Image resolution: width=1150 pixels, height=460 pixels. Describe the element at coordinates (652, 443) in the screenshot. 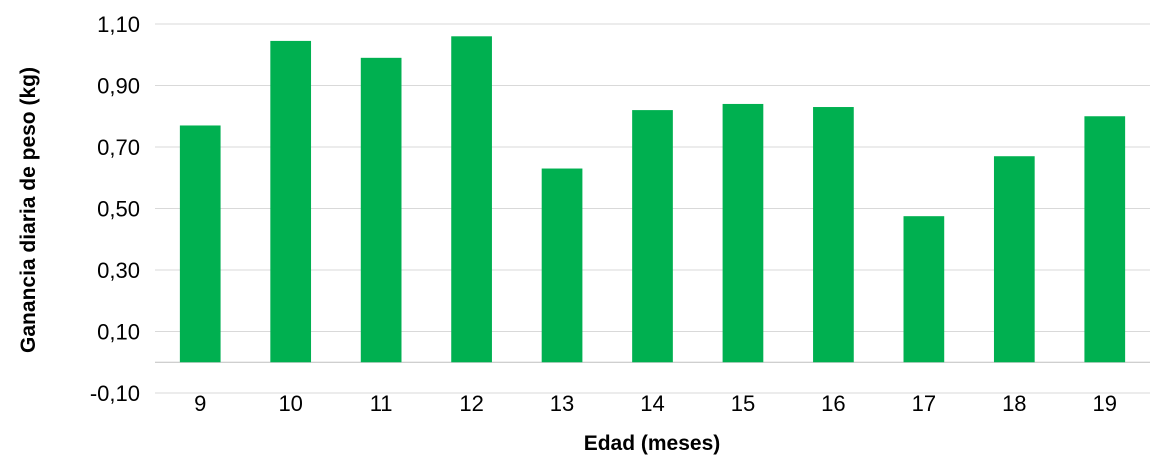

I see `x-axis-title: Edad (meses)` at that location.